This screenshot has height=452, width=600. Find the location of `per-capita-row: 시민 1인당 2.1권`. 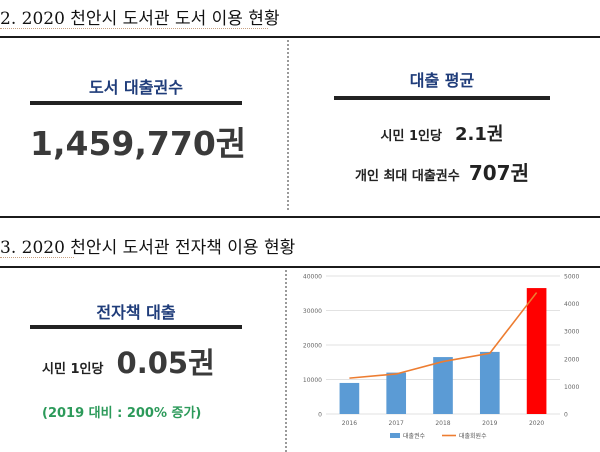

per-capita-row: 시민 1인당 2.1권 is located at coordinates (442, 133).